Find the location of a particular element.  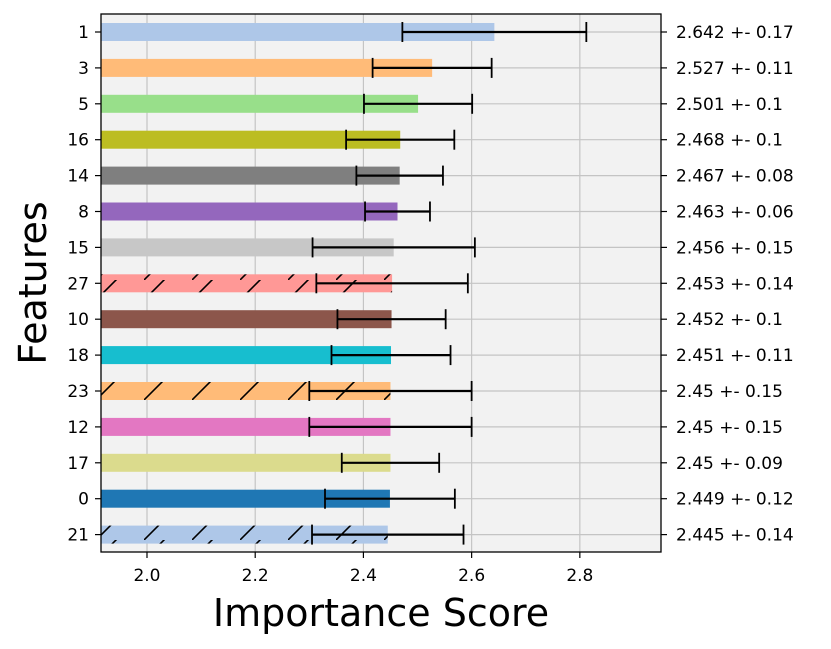

x-axis-label: Importance Score is located at coordinates (381, 613).